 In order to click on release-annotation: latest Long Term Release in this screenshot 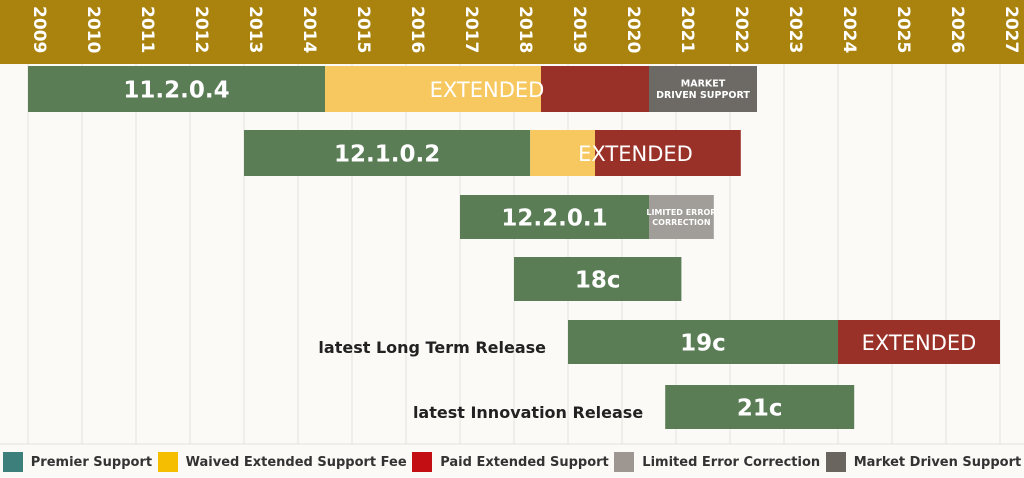, I will do `click(432, 347)`.